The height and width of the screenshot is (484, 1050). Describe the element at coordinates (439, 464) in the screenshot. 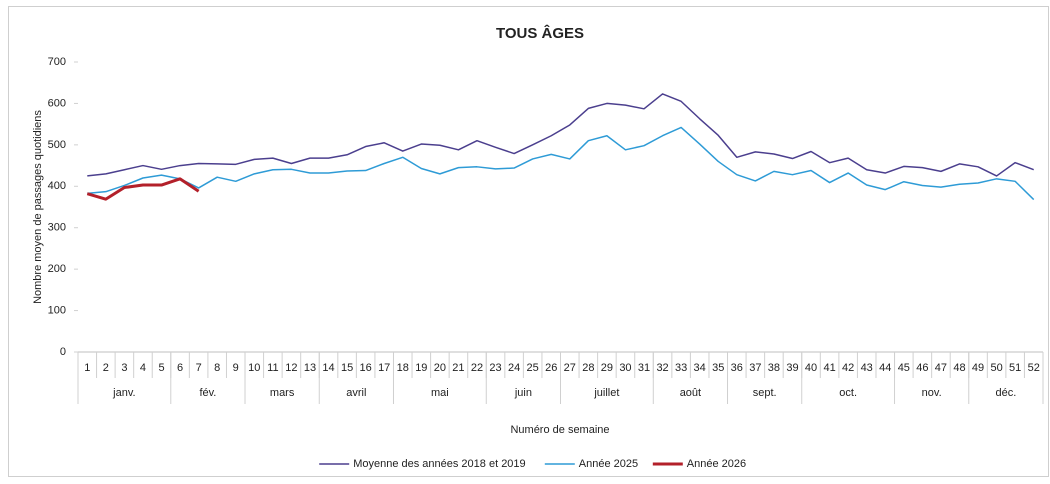

I see `legend-label: Moyenne des années 2018 et 2019` at that location.